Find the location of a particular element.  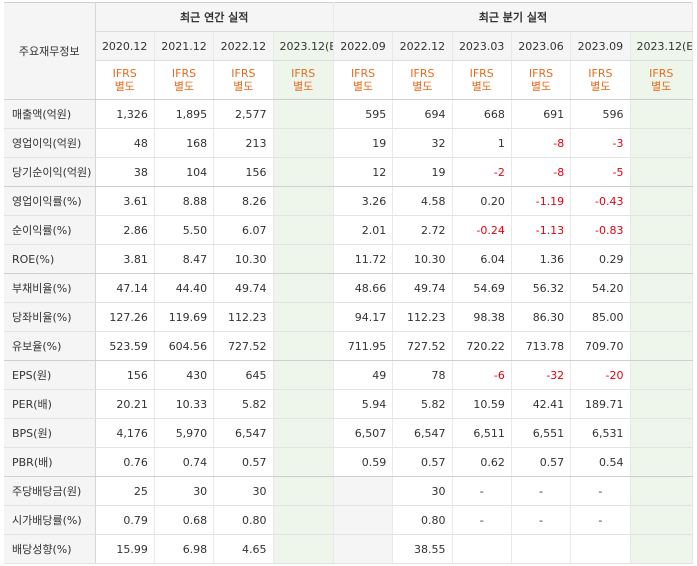

period-header: 2022.12 is located at coordinates (422, 46).